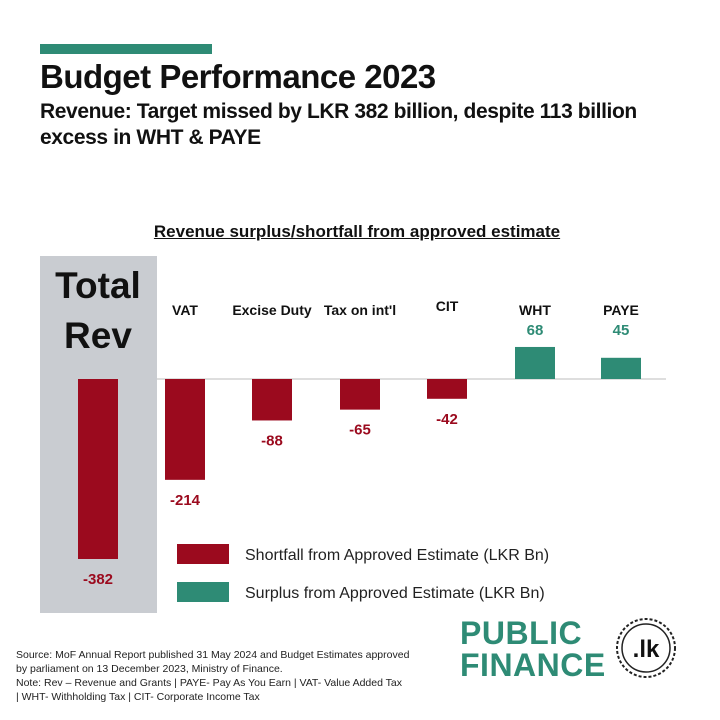 Image resolution: width=720 pixels, height=720 pixels. What do you see at coordinates (98, 579) in the screenshot?
I see `value-label-total-rev: -382` at bounding box center [98, 579].